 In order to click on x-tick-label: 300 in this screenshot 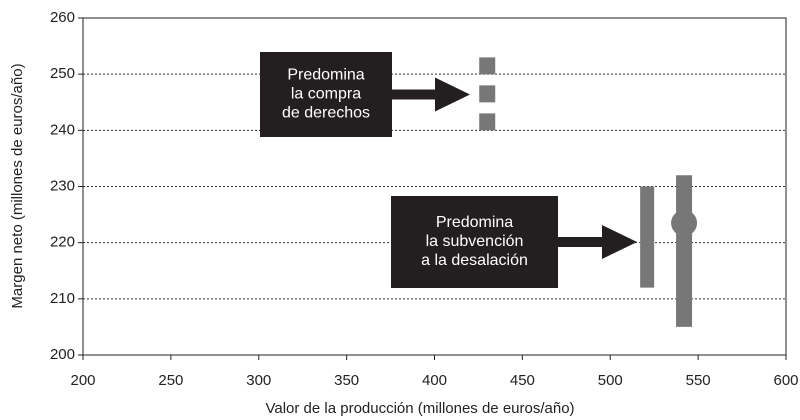, I will do `click(258, 380)`.